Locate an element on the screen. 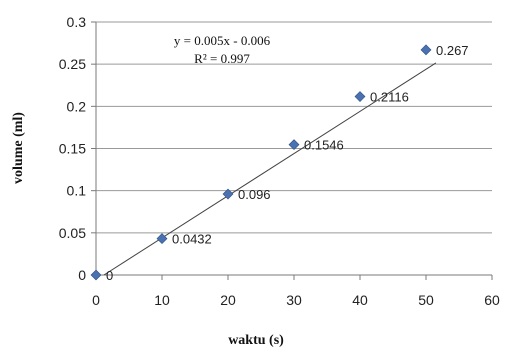 Image resolution: width=508 pixels, height=352 pixels. trendline-r-squared: R² = 0.997 is located at coordinates (222, 58).